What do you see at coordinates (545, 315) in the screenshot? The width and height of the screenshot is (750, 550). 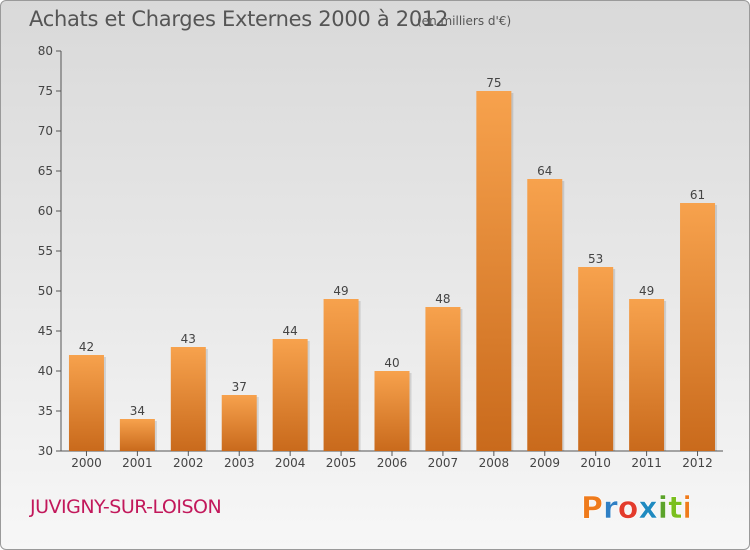 I see `bar-2009` at bounding box center [545, 315].